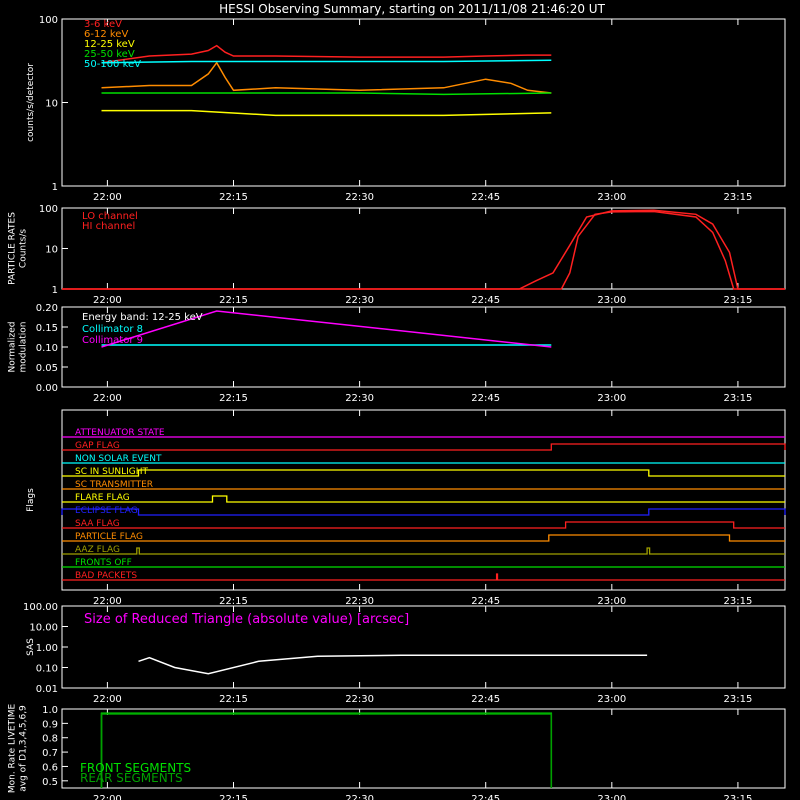  What do you see at coordinates (43, 628) in the screenshot?
I see `sas-ytick-label-3: 10.00` at bounding box center [43, 628].